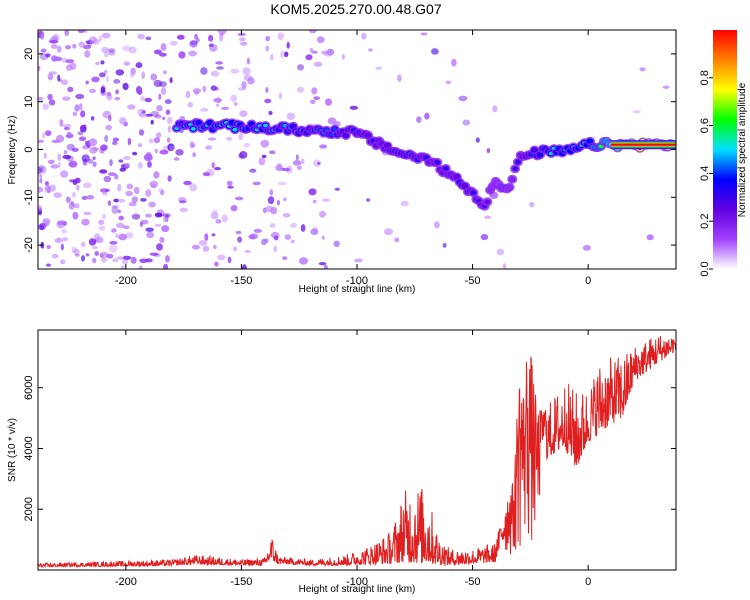 The width and height of the screenshot is (750, 600). I want to click on ridge-core, so click(510, 187).